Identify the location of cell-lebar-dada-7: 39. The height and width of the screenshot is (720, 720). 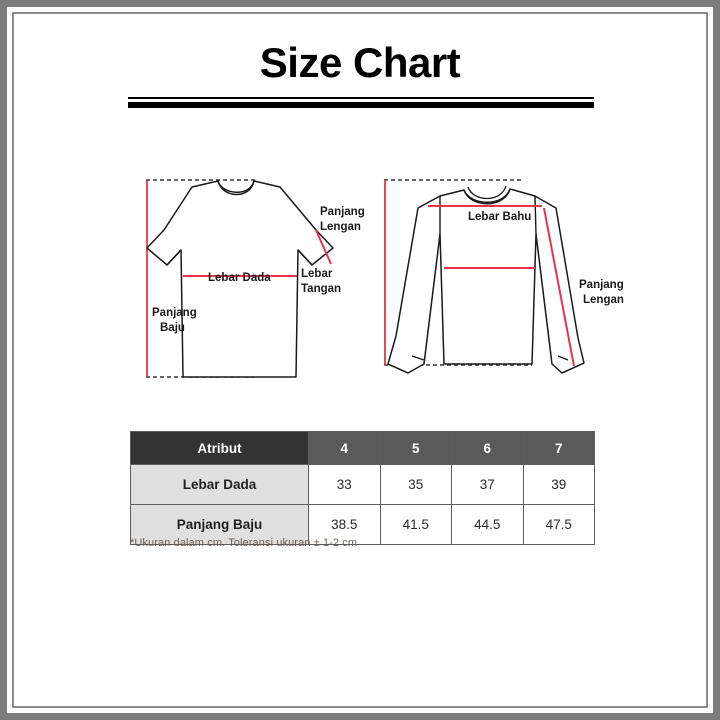
(558, 484).